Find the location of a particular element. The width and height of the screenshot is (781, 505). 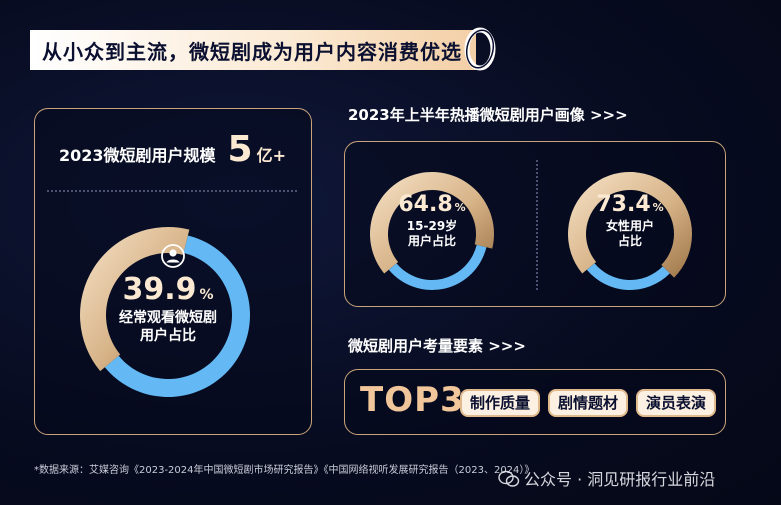

top3-label: TOP3 is located at coordinates (412, 400).